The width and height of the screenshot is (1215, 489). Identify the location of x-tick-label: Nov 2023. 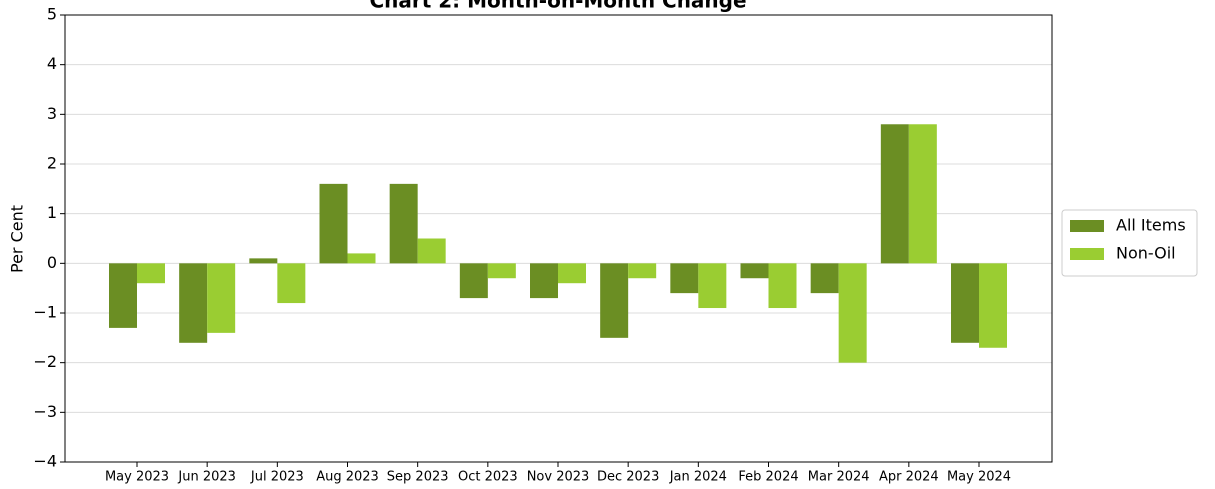
(558, 477).